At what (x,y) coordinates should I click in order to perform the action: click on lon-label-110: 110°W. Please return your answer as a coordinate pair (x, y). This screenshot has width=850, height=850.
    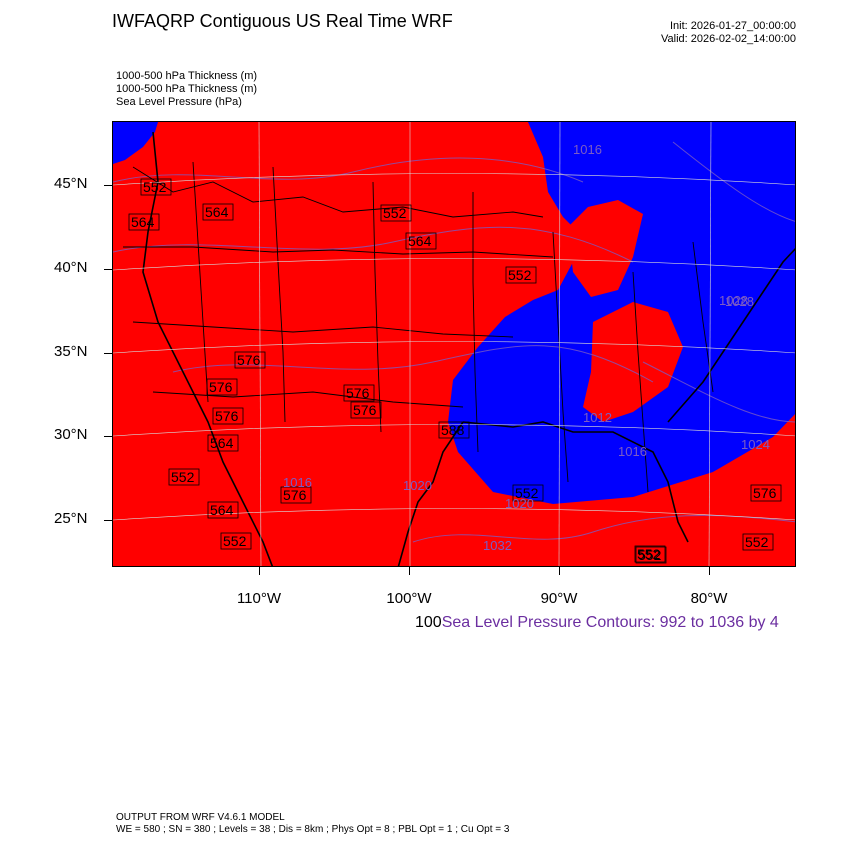
    Looking at the image, I should click on (259, 598).